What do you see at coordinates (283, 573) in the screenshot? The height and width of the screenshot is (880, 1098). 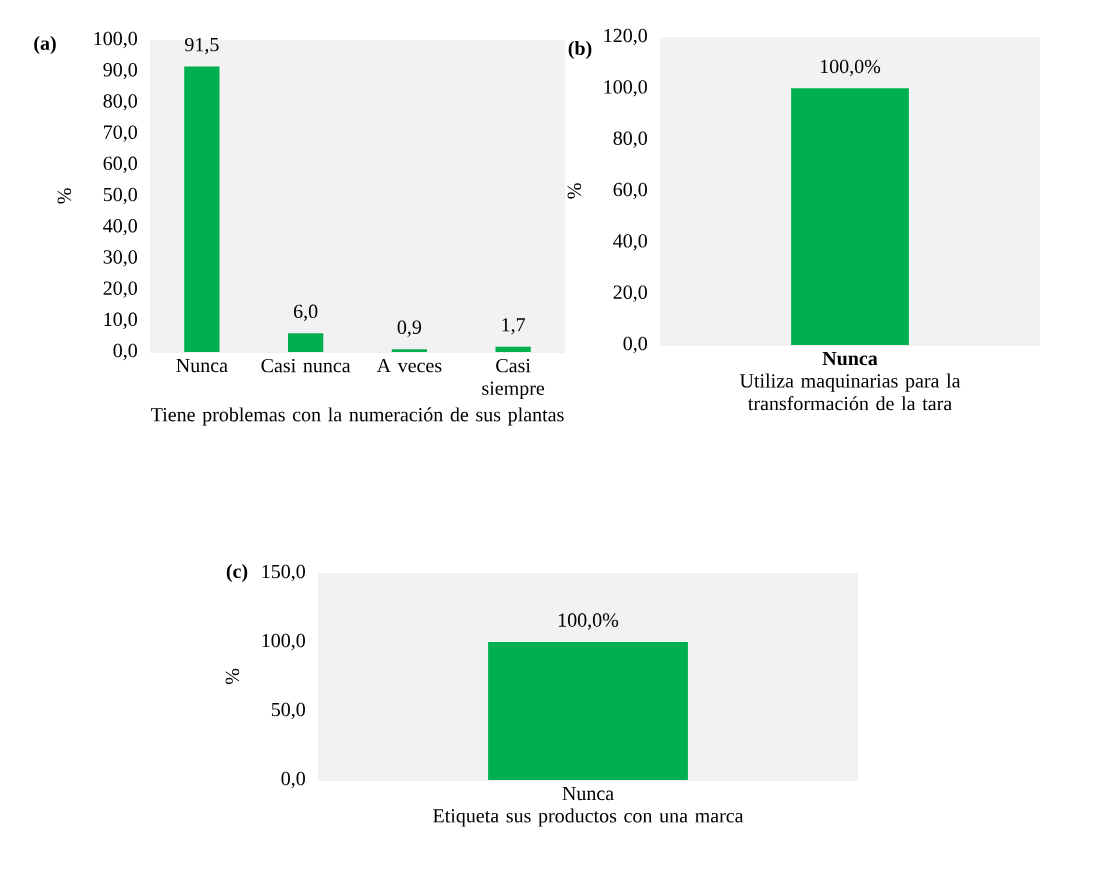 I see `y-tick-label: 150,0` at bounding box center [283, 573].